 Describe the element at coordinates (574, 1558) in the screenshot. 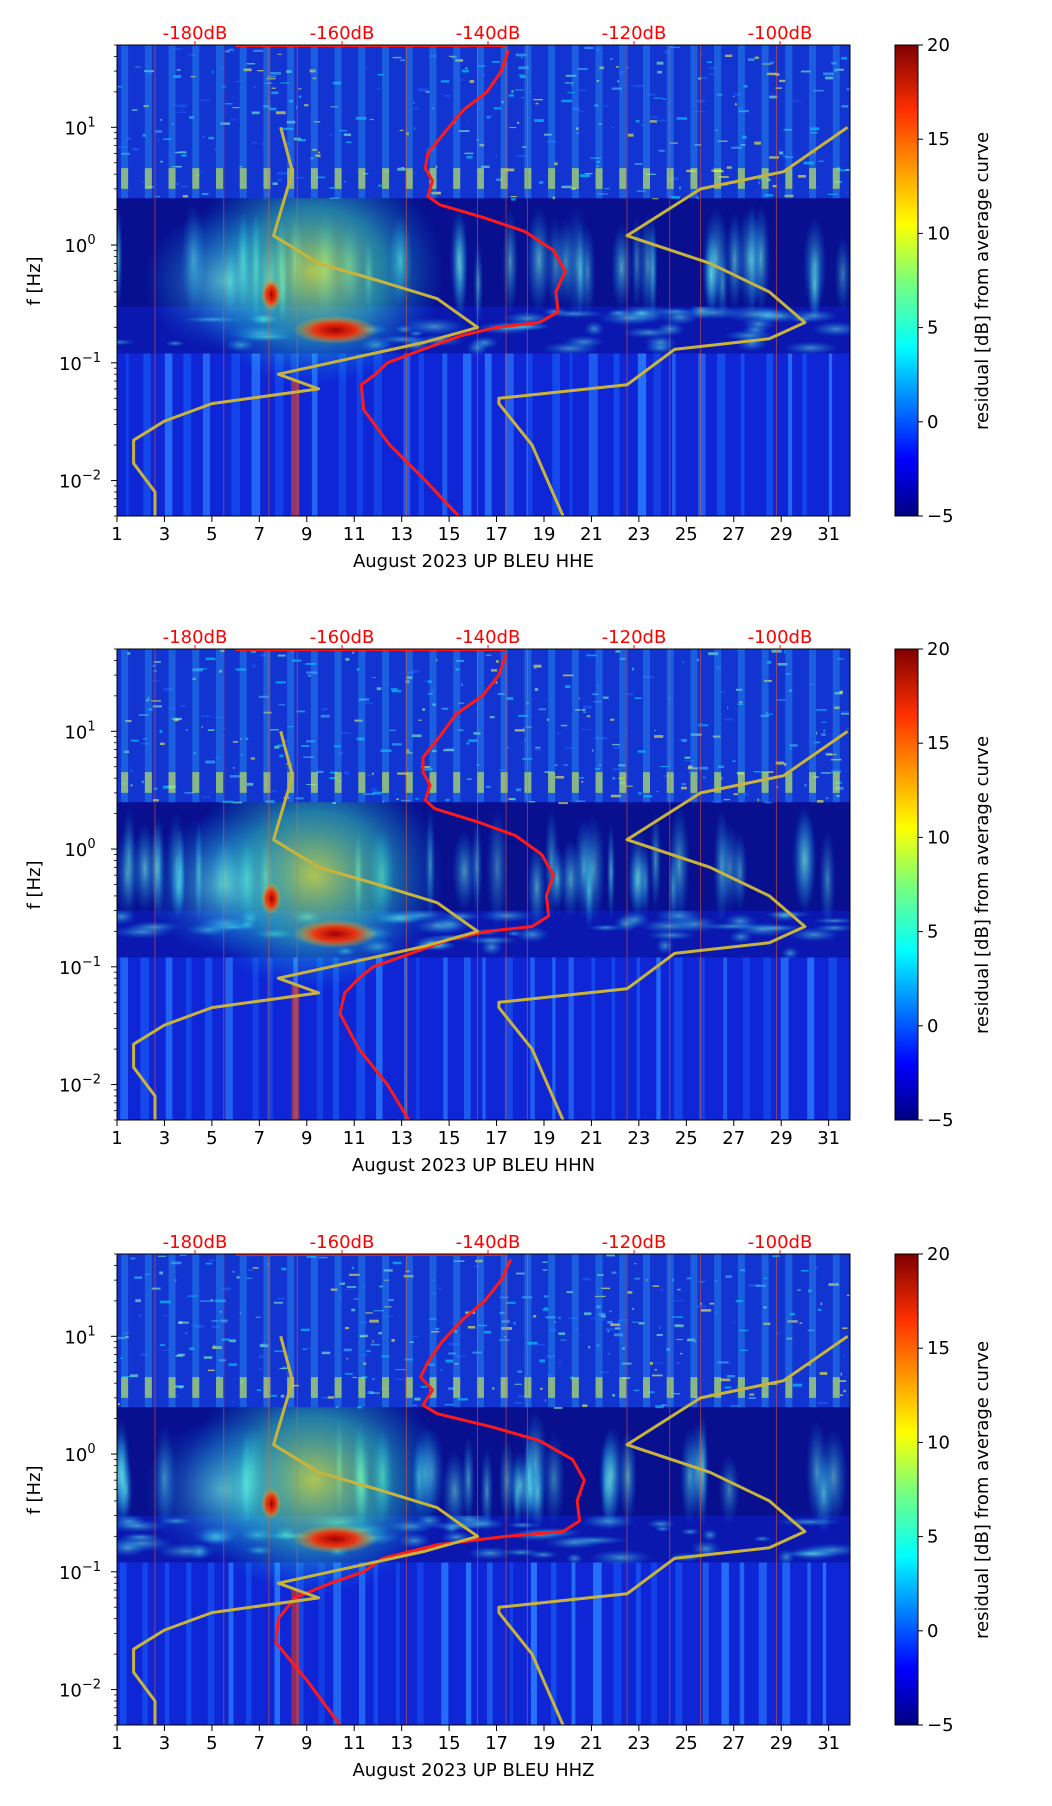

I see `microseism-blob` at that location.